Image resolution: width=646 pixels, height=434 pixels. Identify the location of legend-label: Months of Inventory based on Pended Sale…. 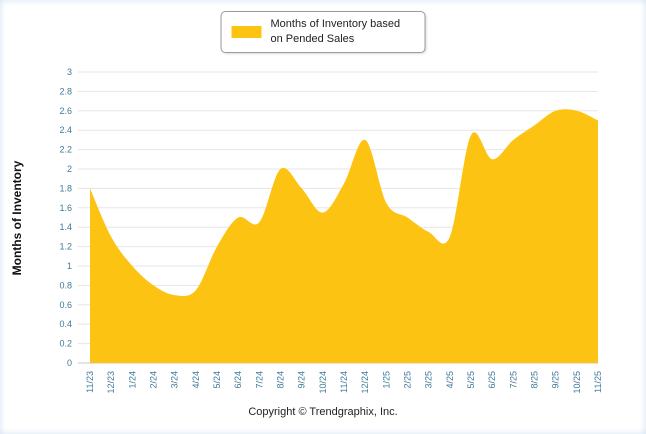
(335, 31).